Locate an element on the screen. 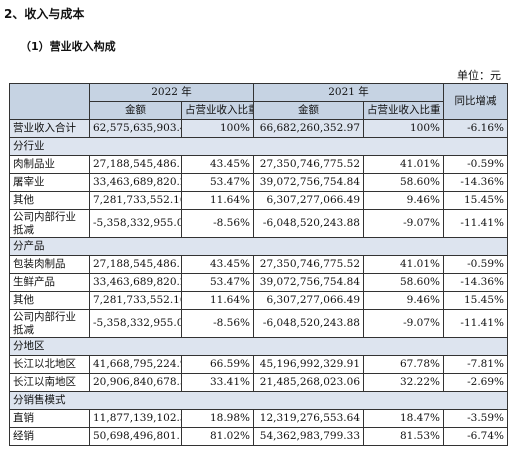 The width and height of the screenshot is (513, 460). header-blank is located at coordinates (49, 101).